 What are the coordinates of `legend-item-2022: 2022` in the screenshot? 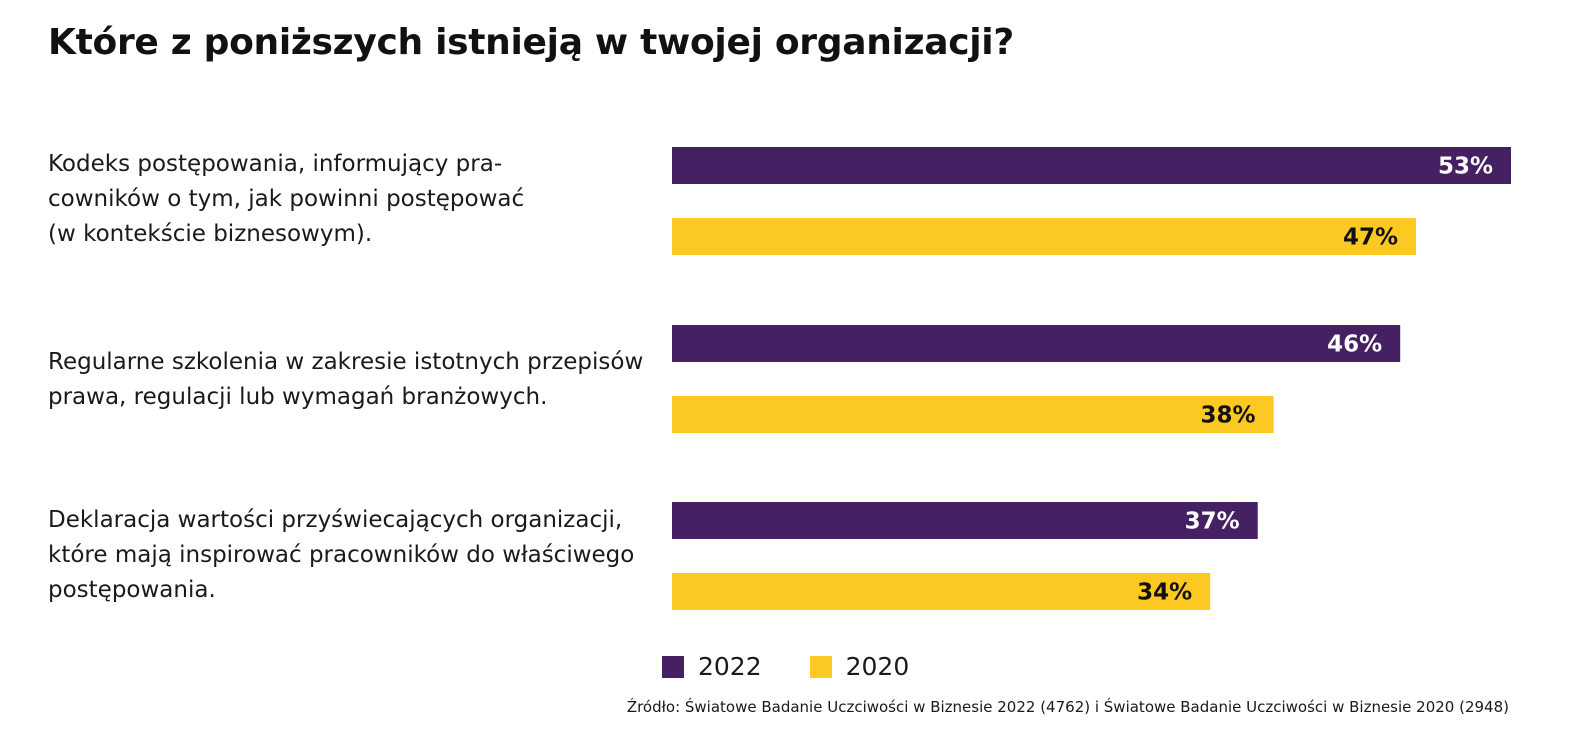 It's located at (712, 666).